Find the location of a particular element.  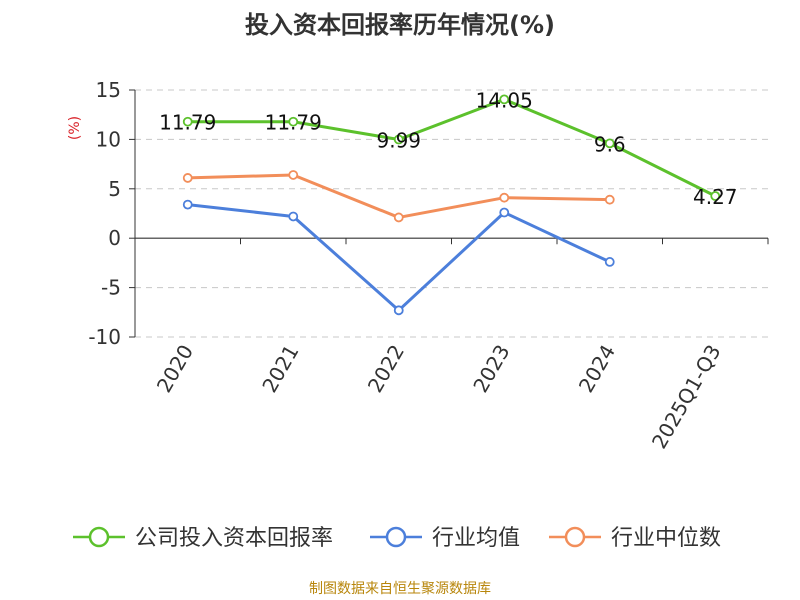

data-label: 14.05 is located at coordinates (504, 100).